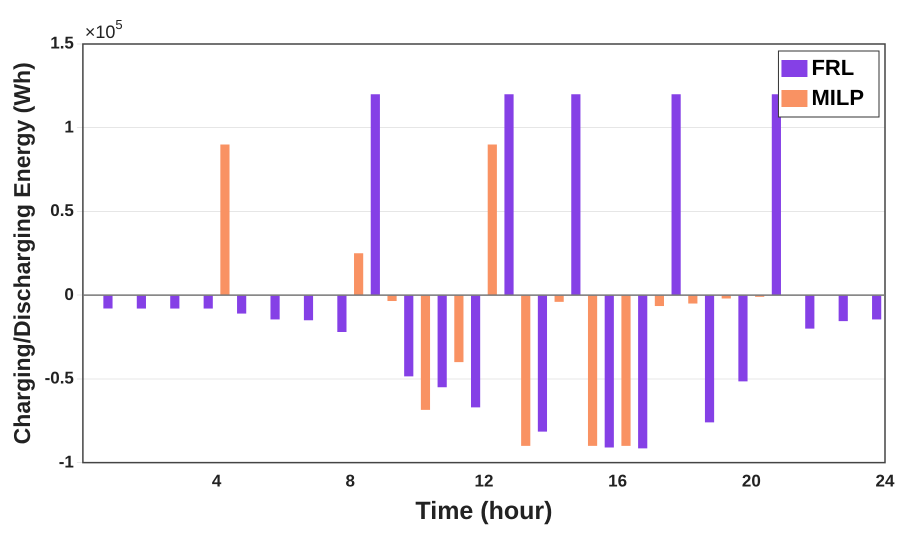  Describe the element at coordinates (22, 253) in the screenshot. I see `y-axis-title: Charging/Discharging Energy (Wh)` at that location.